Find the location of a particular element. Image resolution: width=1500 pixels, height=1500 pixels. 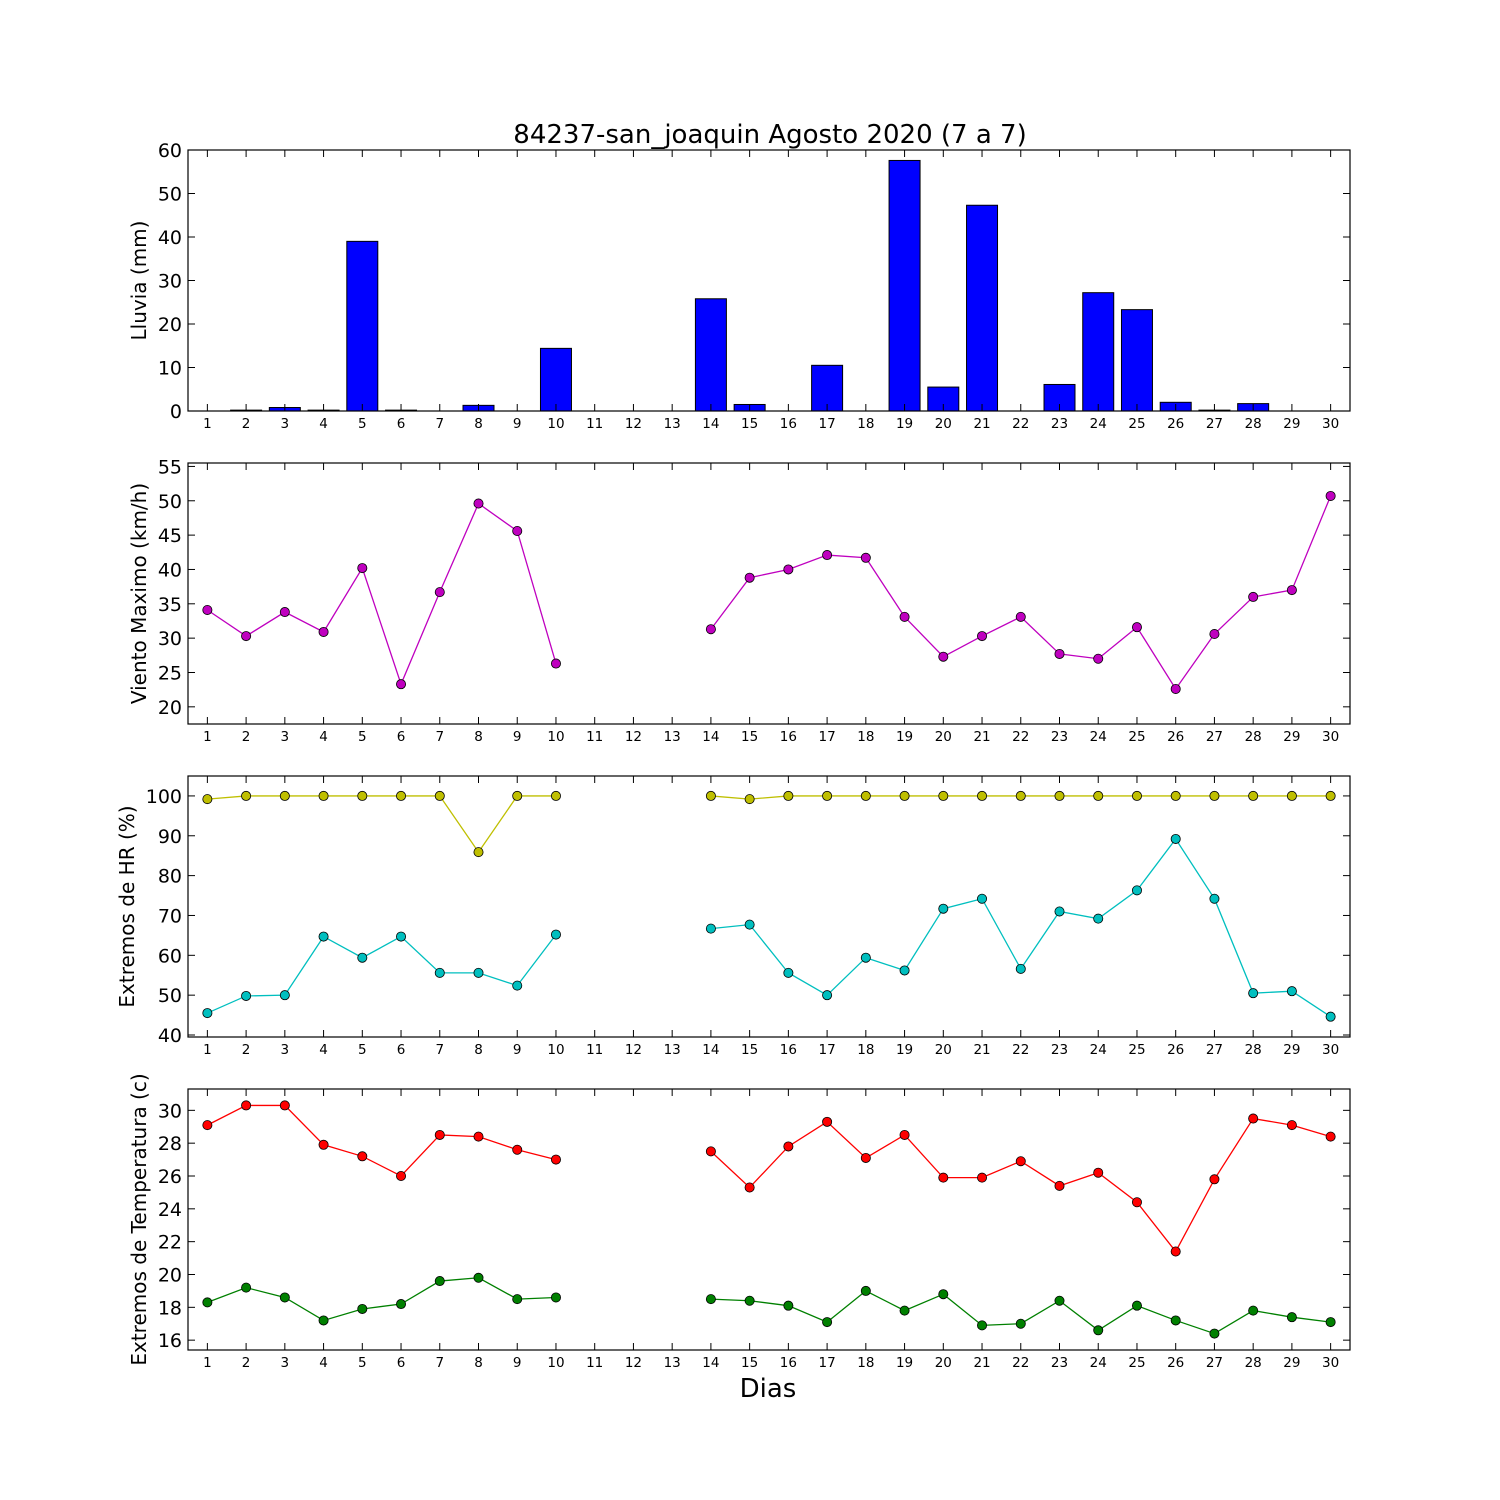

hr-xtick-label-12: 12 is located at coordinates (633, 1050).